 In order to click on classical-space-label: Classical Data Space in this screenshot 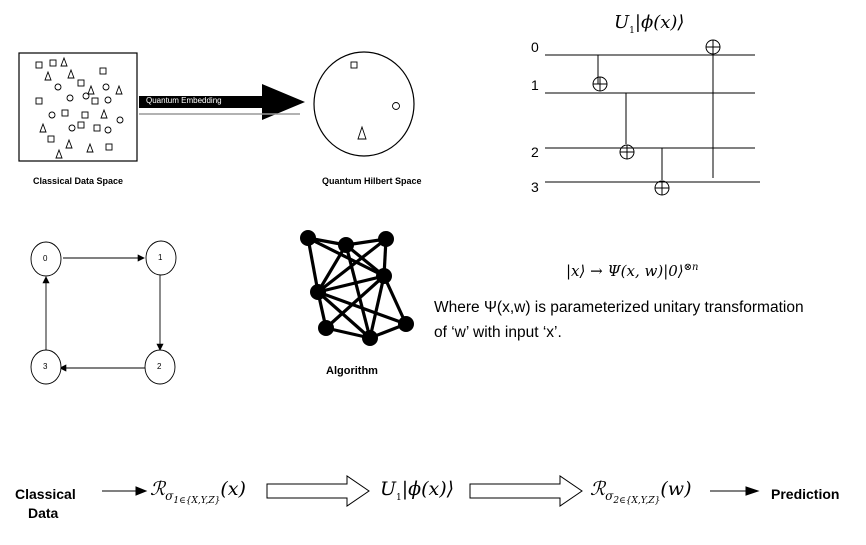, I will do `click(78, 181)`.